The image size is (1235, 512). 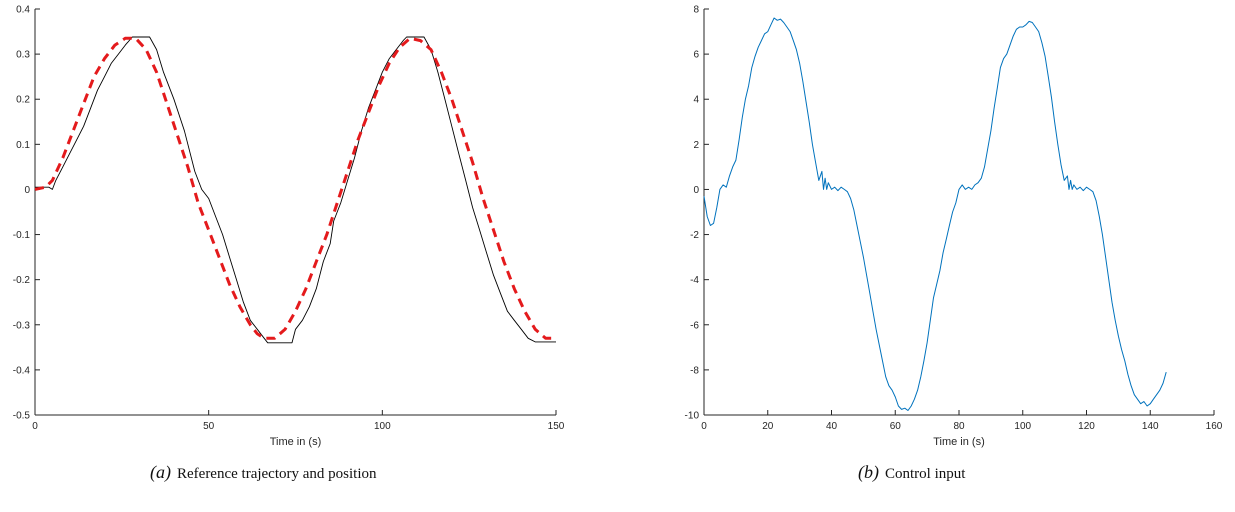 What do you see at coordinates (22, 235) in the screenshot?
I see `y-tick-label: -0.1` at bounding box center [22, 235].